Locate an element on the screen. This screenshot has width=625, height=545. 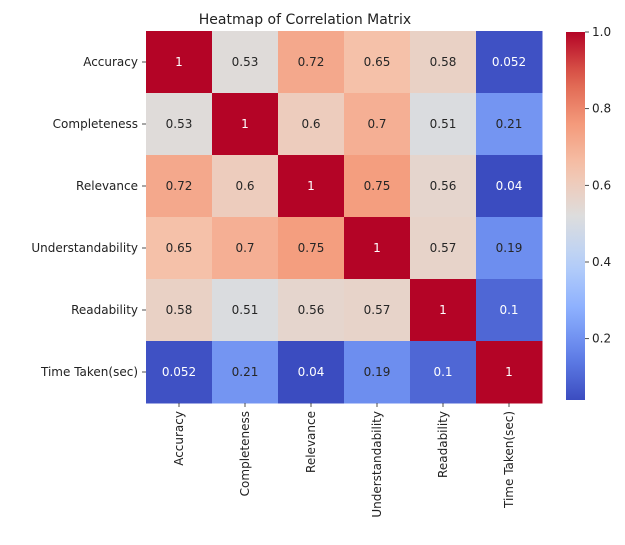
heatmap-cell-accuracy-time-taken-sec is located at coordinates (509, 62).